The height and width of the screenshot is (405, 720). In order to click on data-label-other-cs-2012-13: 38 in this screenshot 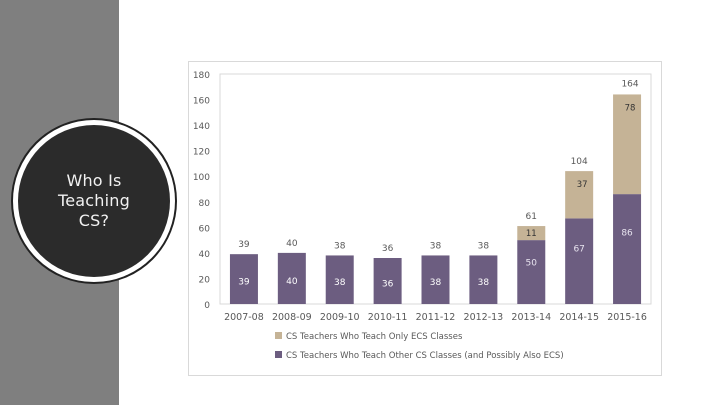, I will do `click(484, 283)`.